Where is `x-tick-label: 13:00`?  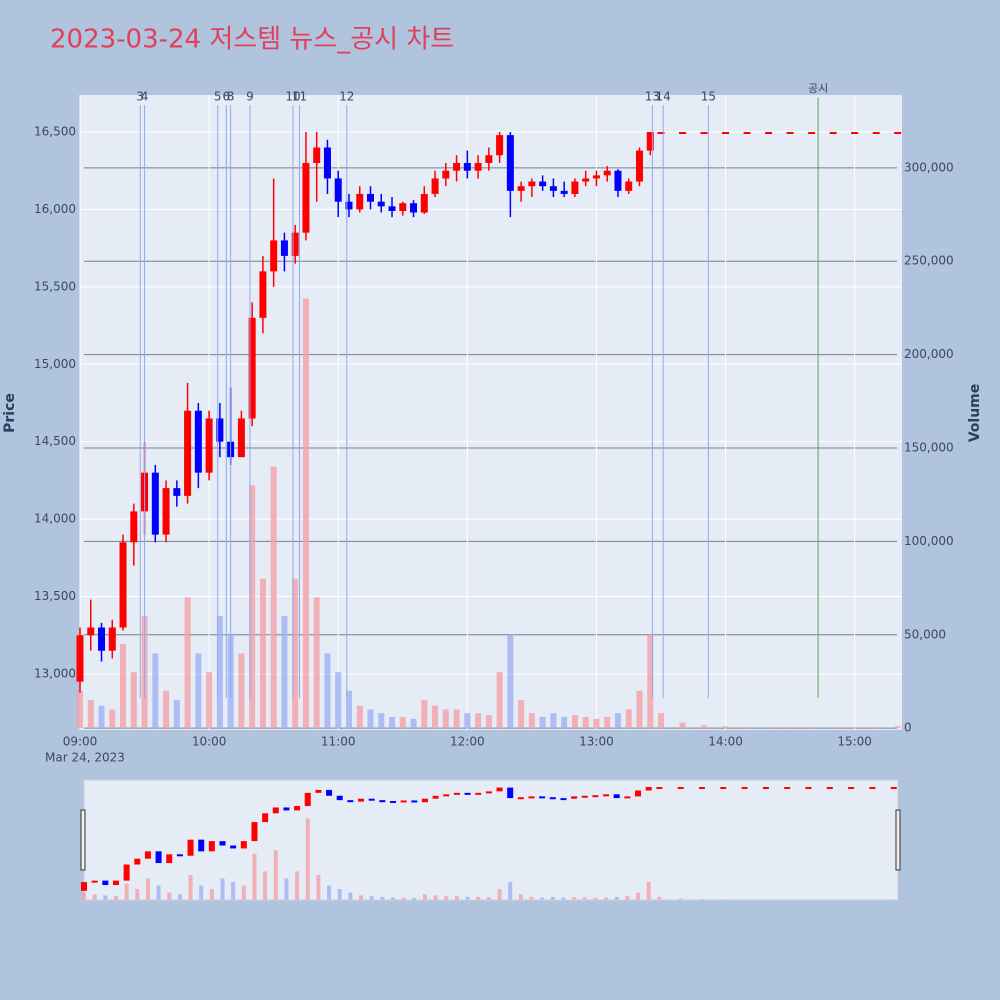
x-tick-label: 13:00 is located at coordinates (596, 742).